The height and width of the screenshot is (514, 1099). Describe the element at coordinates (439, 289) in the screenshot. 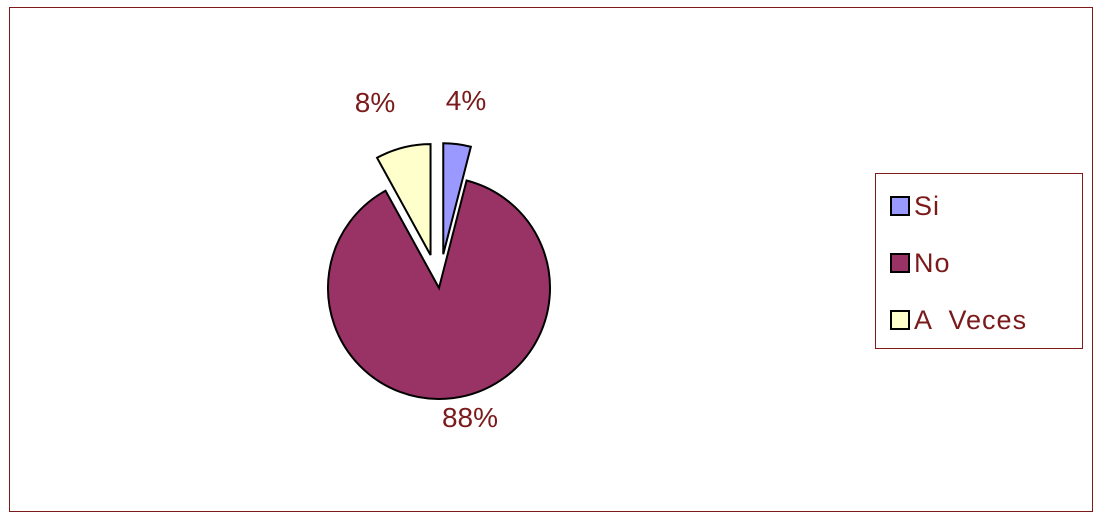

I see `pie-slice-no` at that location.